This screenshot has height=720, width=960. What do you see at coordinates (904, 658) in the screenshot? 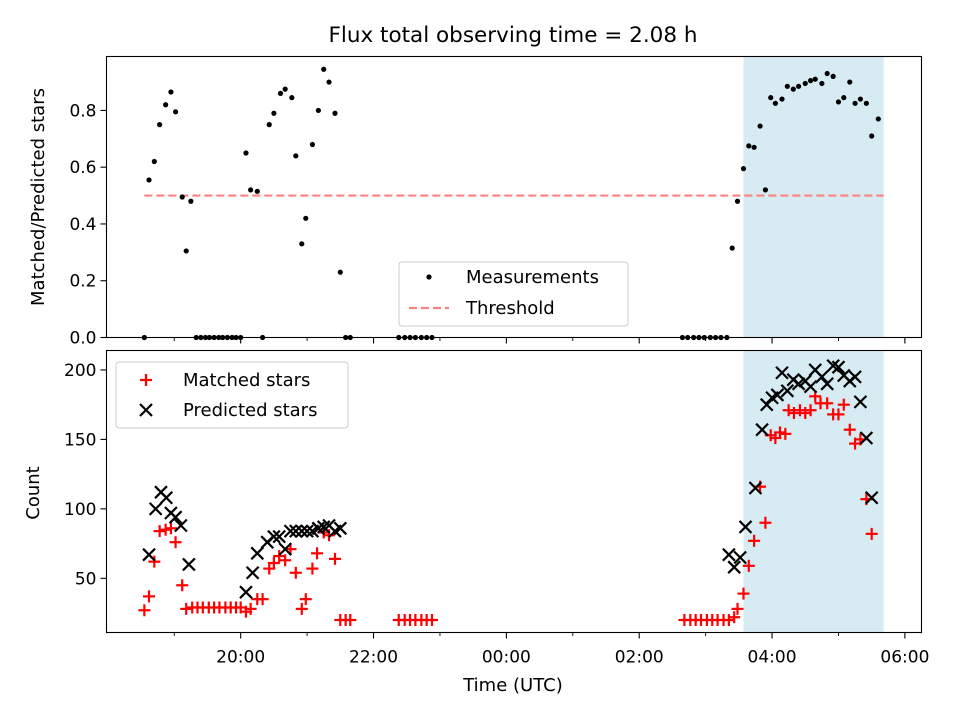
I see `x-tick-label: 06:00` at bounding box center [904, 658].